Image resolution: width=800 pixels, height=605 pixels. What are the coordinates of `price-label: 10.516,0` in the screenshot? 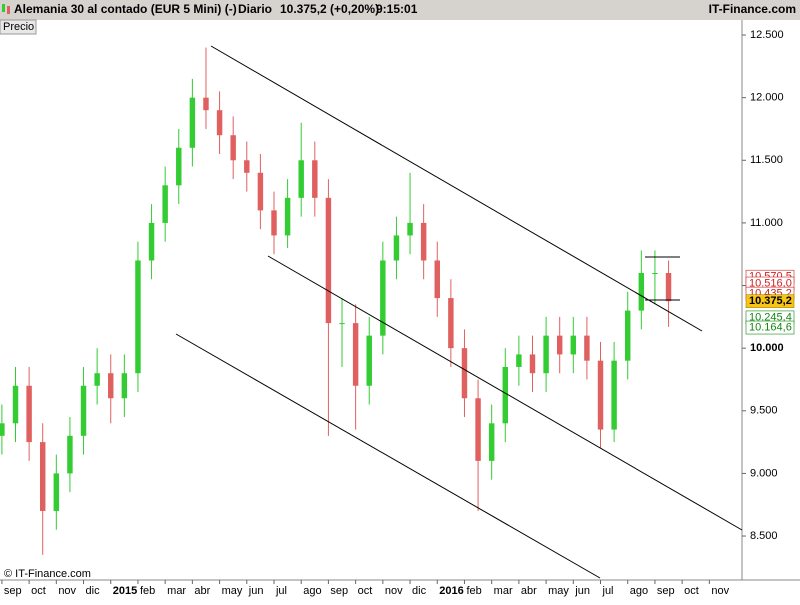 It's located at (770, 283).